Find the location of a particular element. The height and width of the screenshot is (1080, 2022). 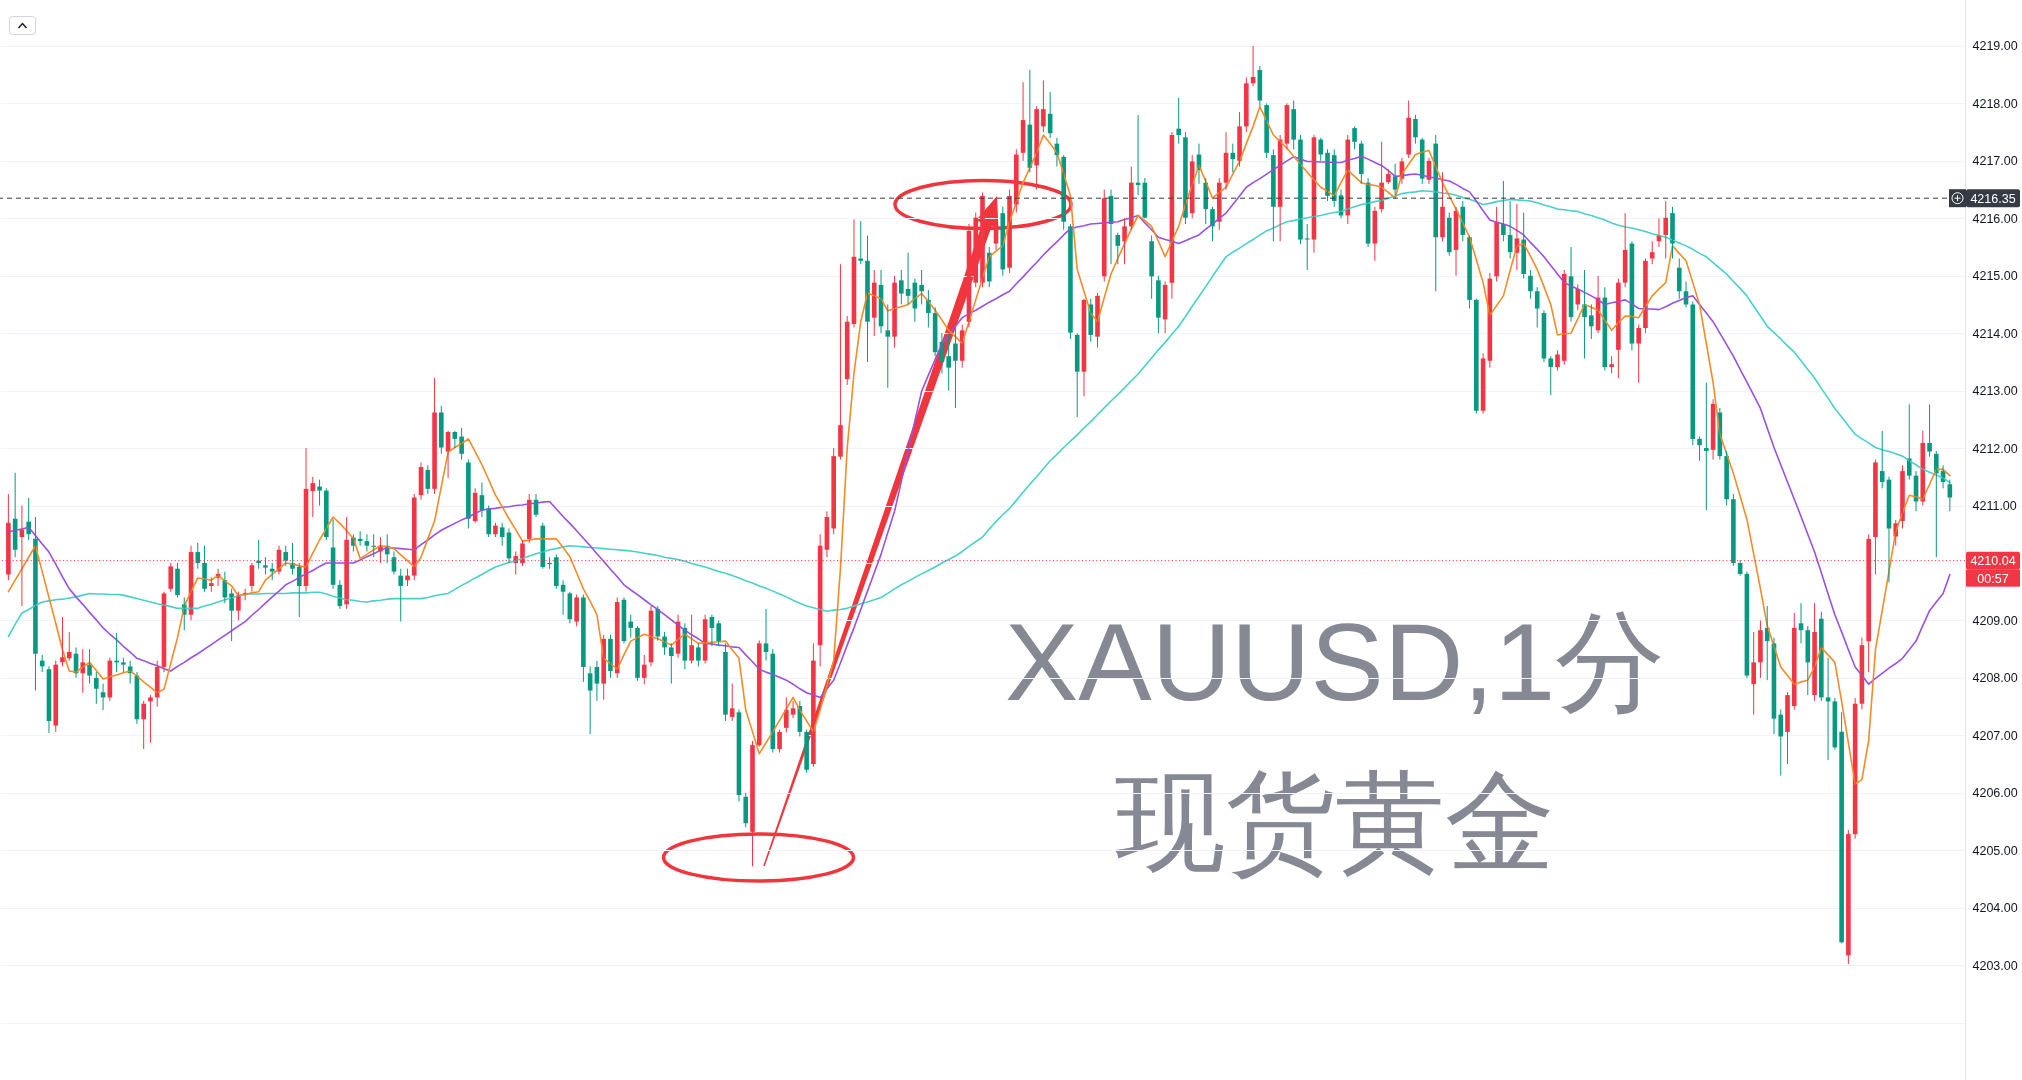

text: 00:57 is located at coordinates (1993, 578).